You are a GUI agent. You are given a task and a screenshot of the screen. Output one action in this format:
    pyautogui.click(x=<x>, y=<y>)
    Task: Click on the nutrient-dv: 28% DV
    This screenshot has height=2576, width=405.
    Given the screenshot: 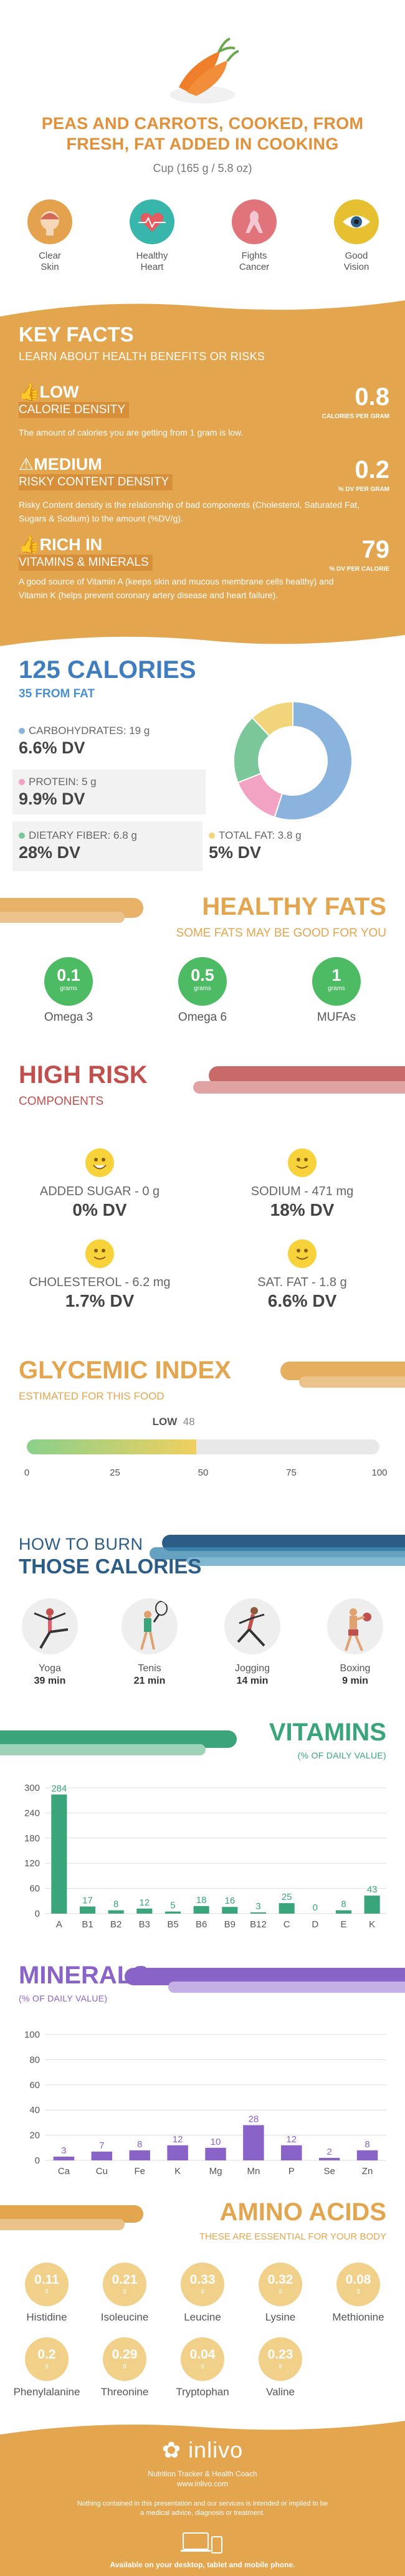 What is the action you would take?
    pyautogui.click(x=50, y=852)
    